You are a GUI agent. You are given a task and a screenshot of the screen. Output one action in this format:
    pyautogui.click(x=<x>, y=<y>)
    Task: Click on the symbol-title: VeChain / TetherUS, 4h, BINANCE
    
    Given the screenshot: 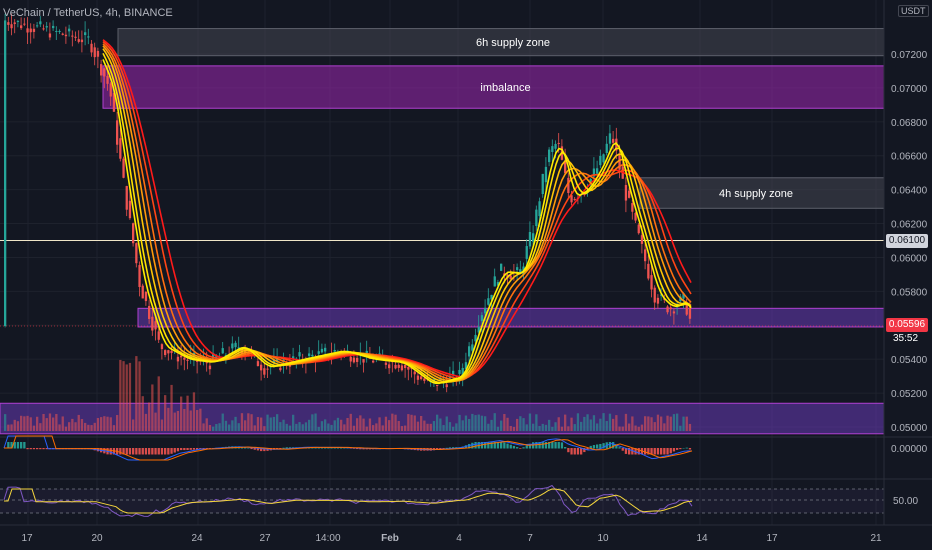 What is the action you would take?
    pyautogui.click(x=88, y=13)
    